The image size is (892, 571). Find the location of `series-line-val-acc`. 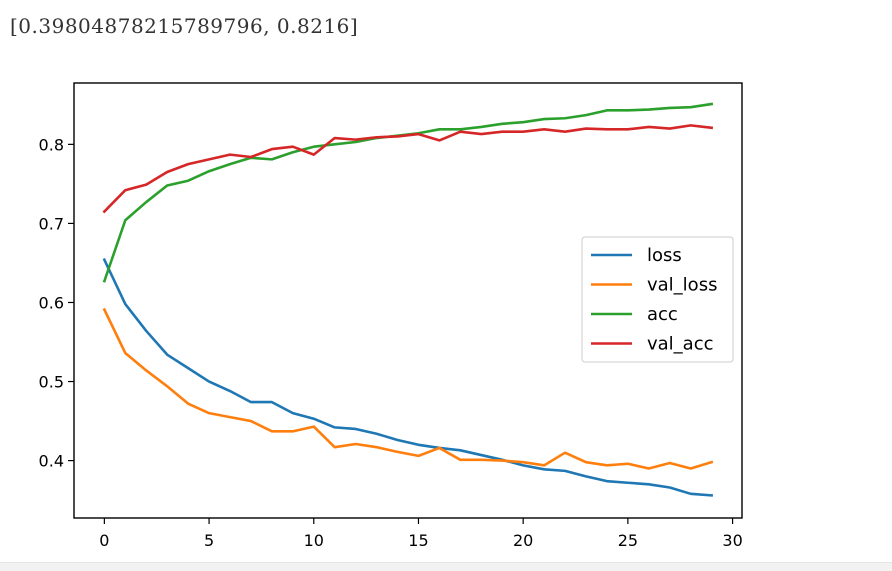

series-line-val-acc is located at coordinates (408, 169).